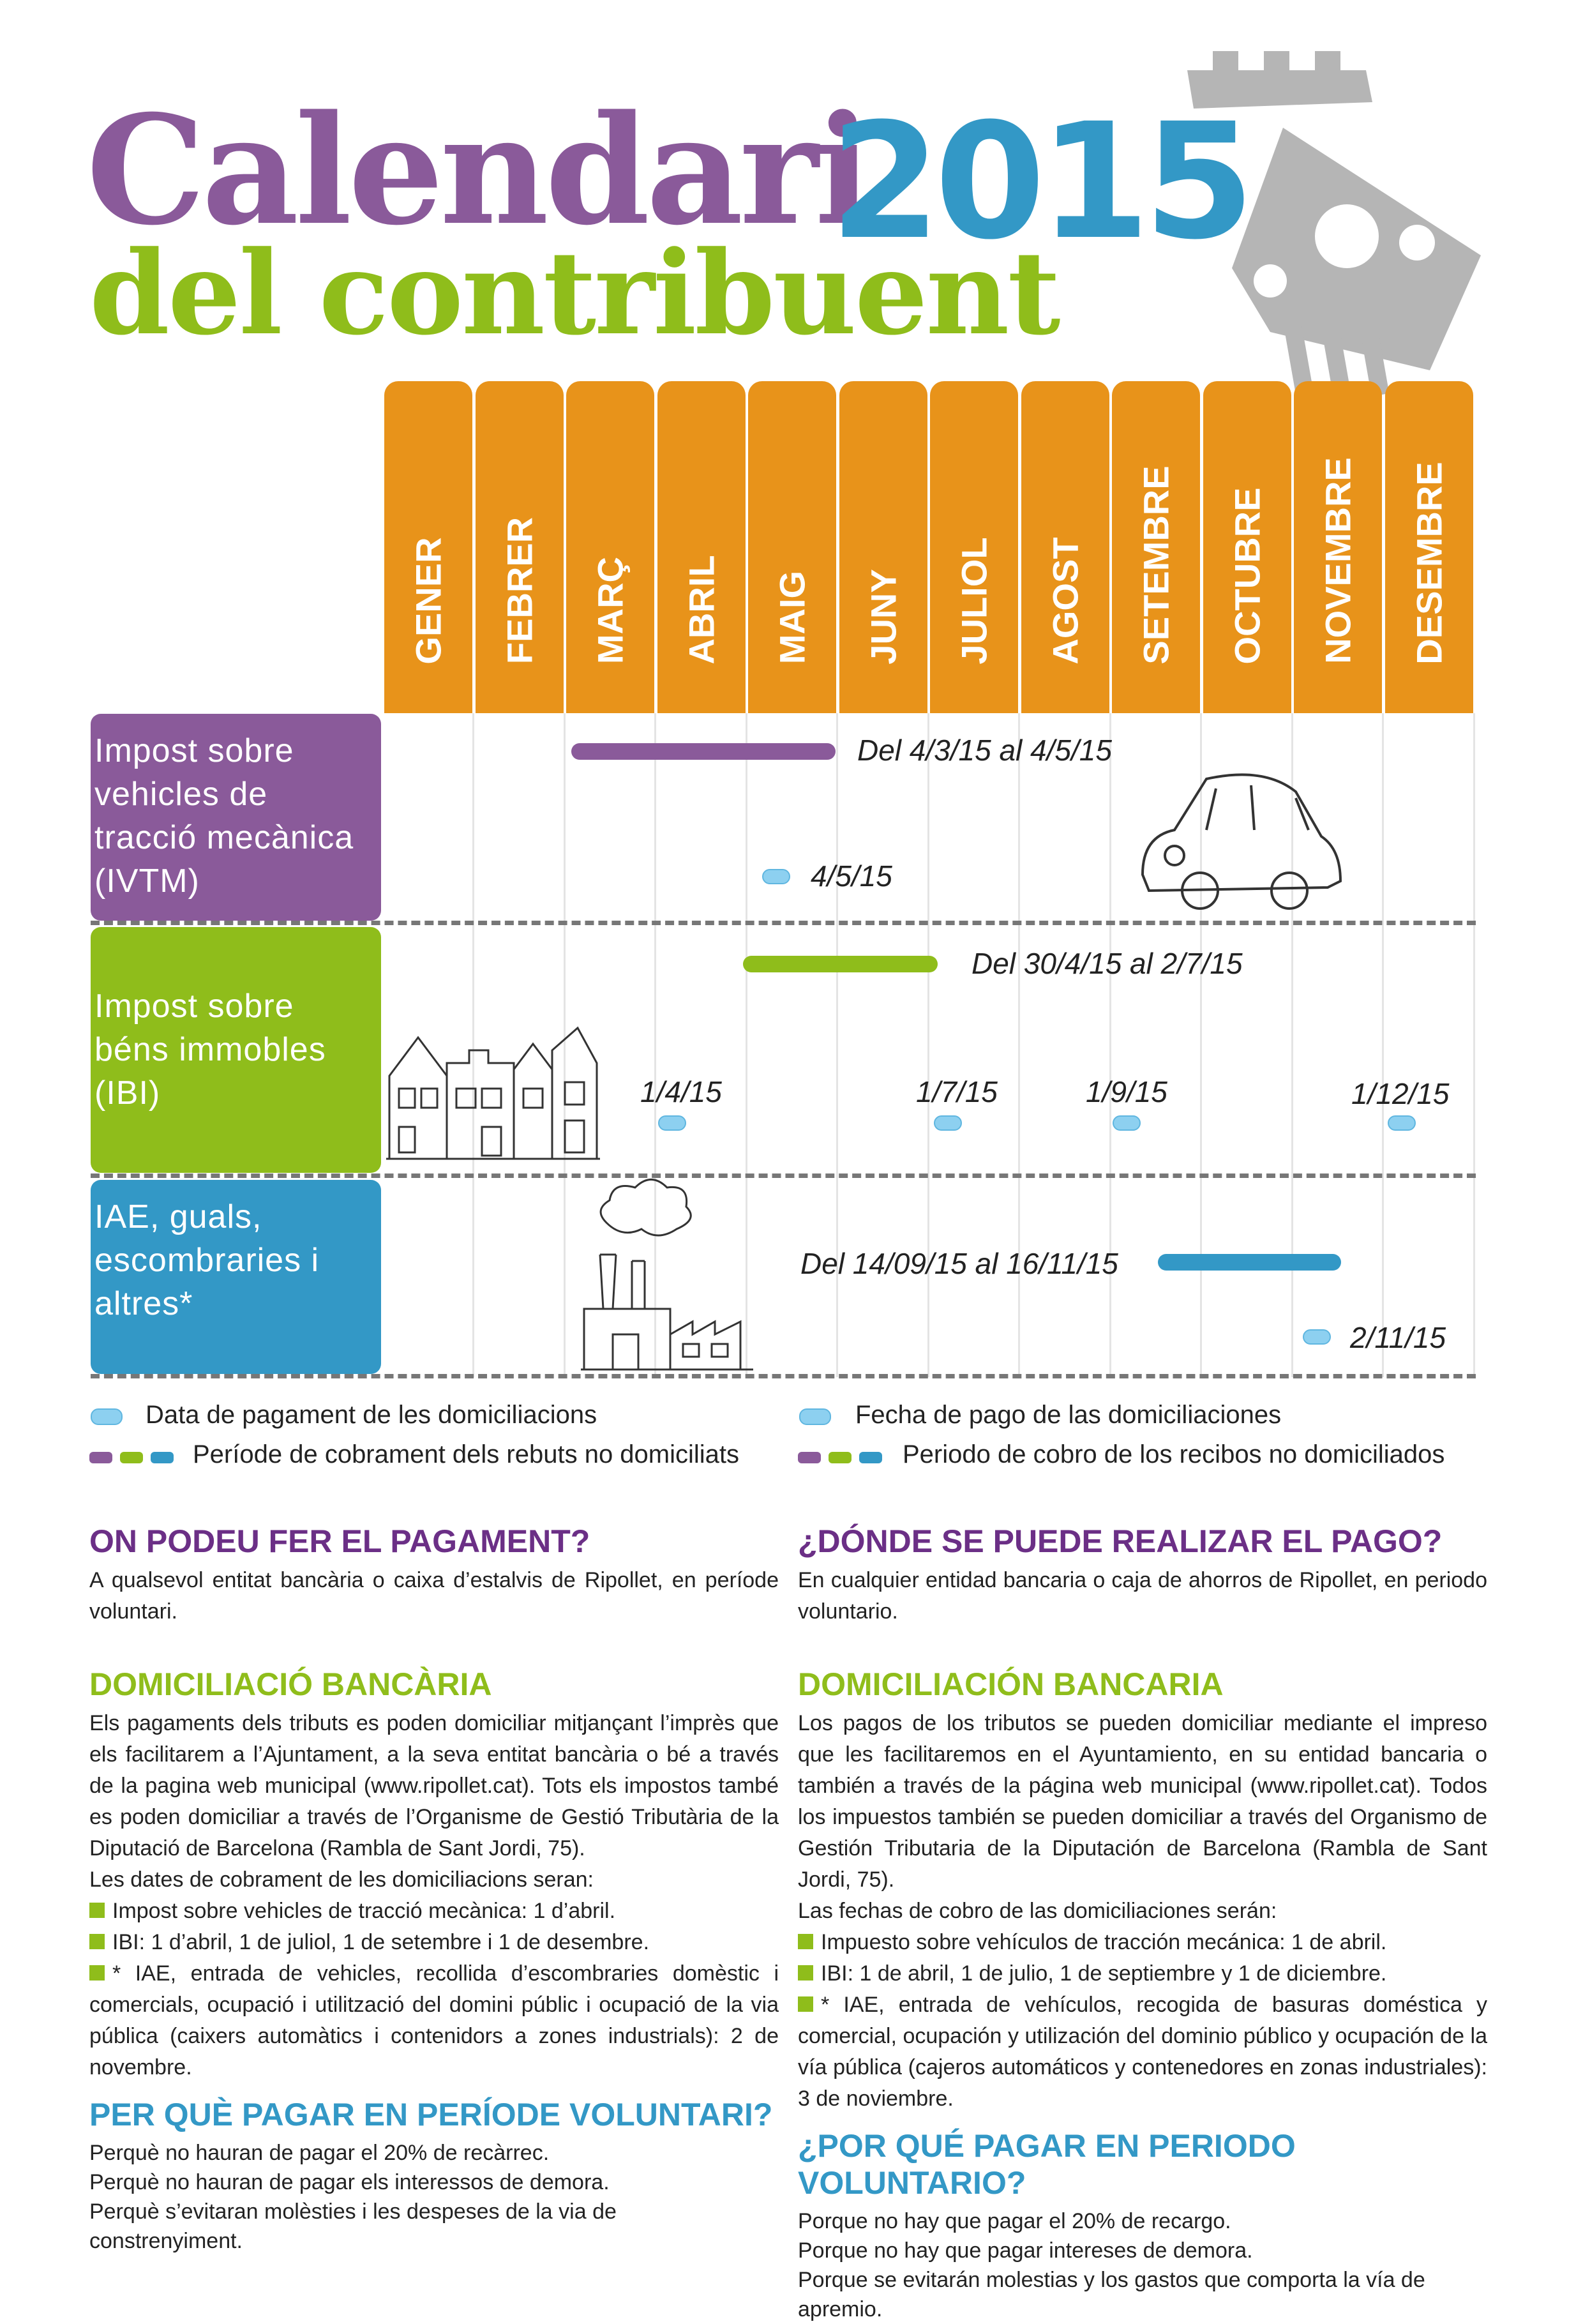  What do you see at coordinates (792, 617) in the screenshot?
I see `month-label: MAIG` at bounding box center [792, 617].